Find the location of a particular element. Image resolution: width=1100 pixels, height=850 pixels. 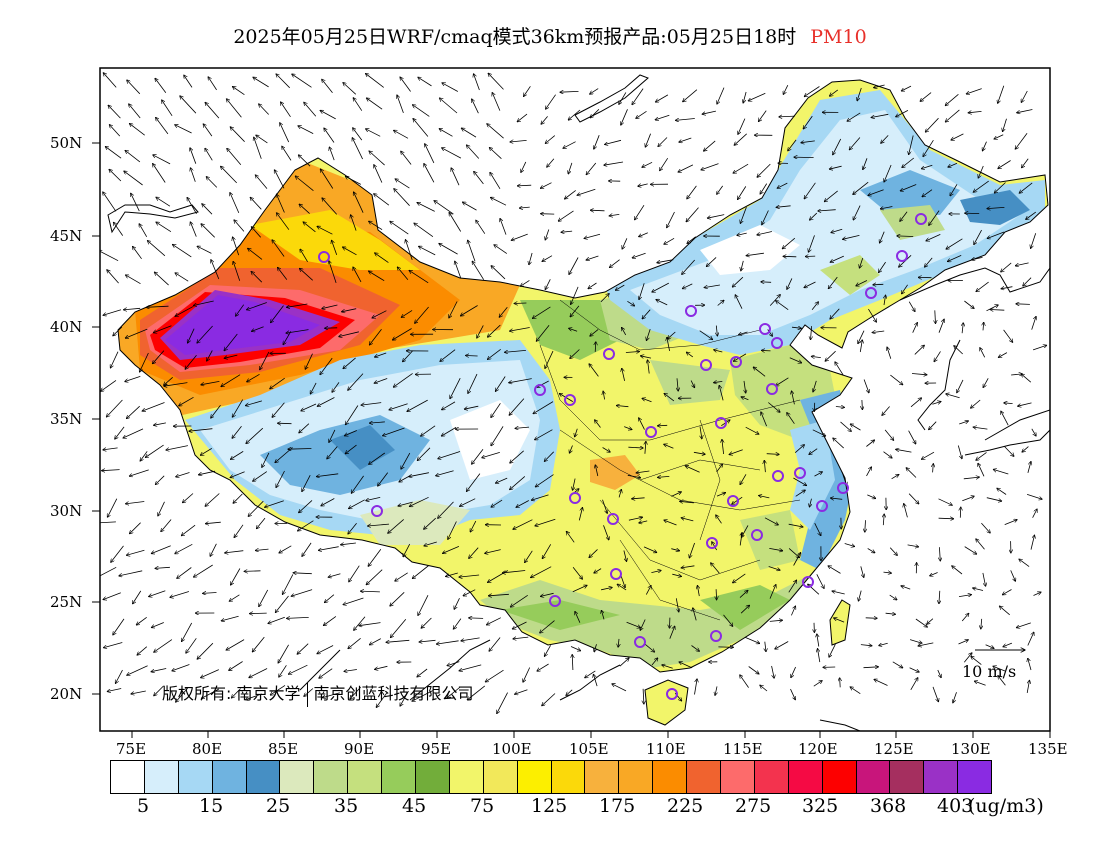

hainan-island is located at coordinates (666, 702).